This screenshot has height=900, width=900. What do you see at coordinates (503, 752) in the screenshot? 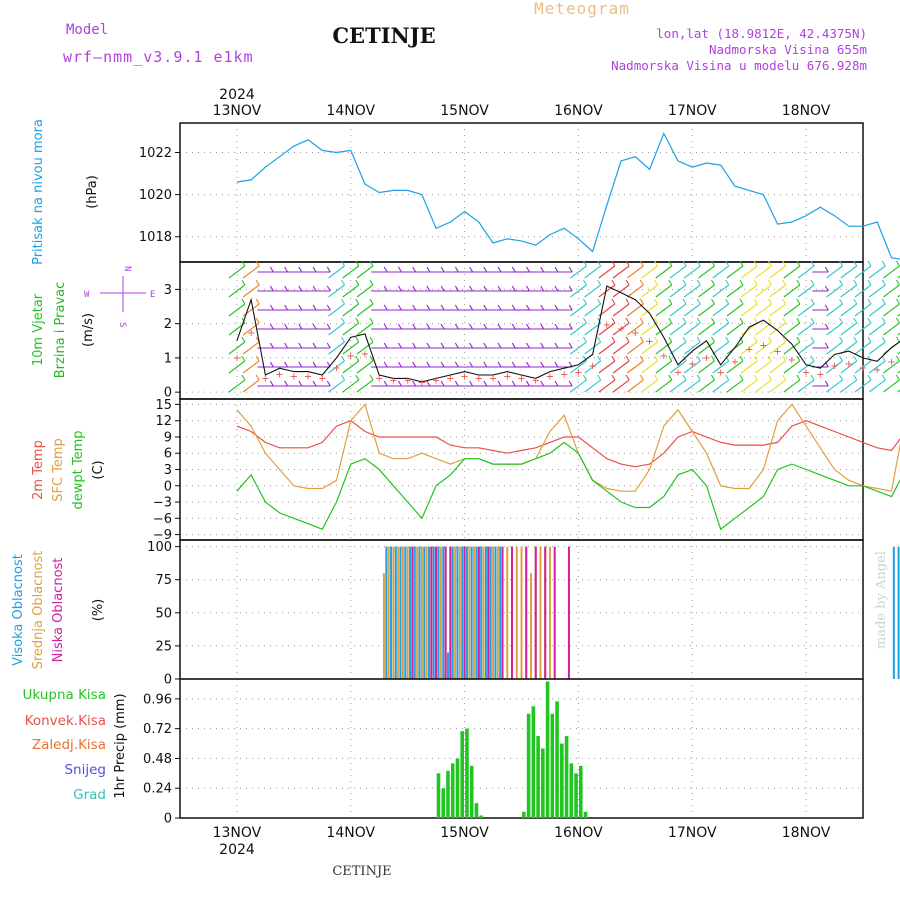
I see `precip-panel: 0 0.24 0.48 0.72 0.96` at bounding box center [503, 752].